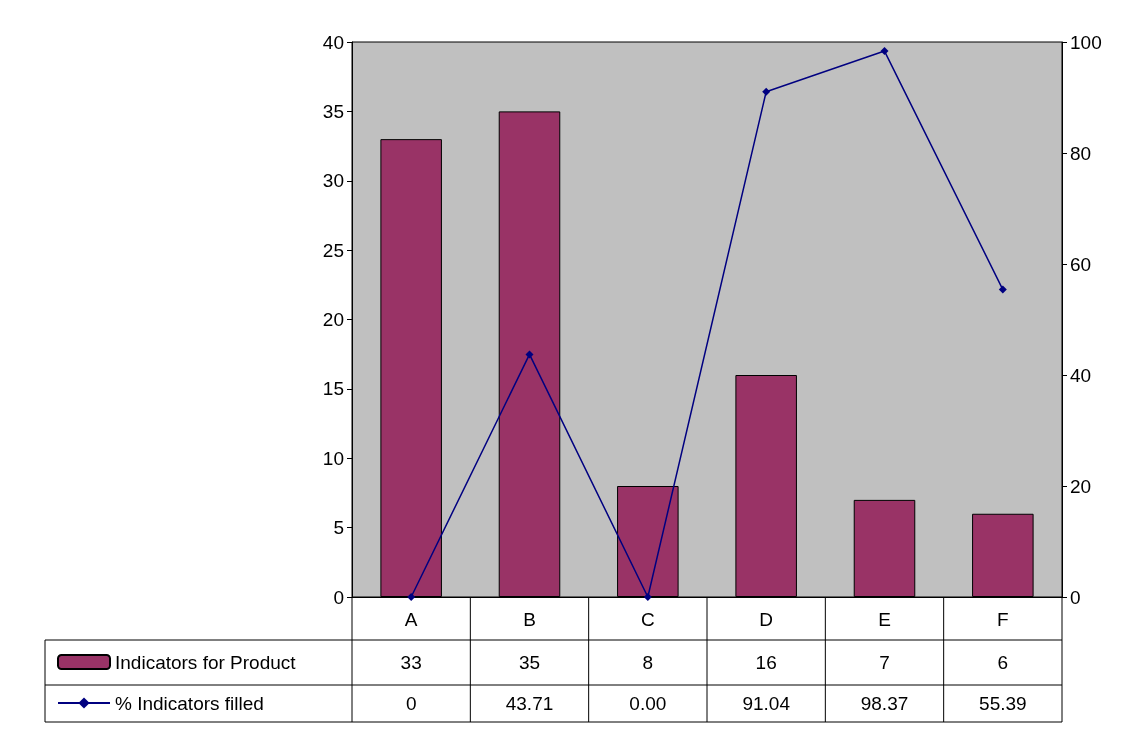  I want to click on y2-tick-label: 100, so click(1086, 42).